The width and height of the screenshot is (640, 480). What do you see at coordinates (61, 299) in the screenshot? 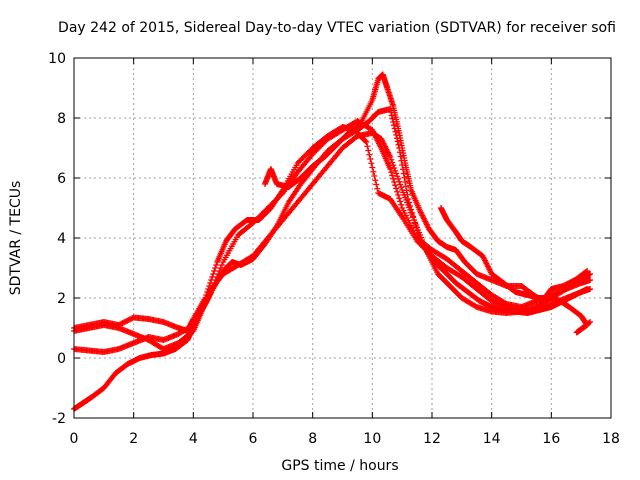
I see `y-tick-label: 2` at bounding box center [61, 299].